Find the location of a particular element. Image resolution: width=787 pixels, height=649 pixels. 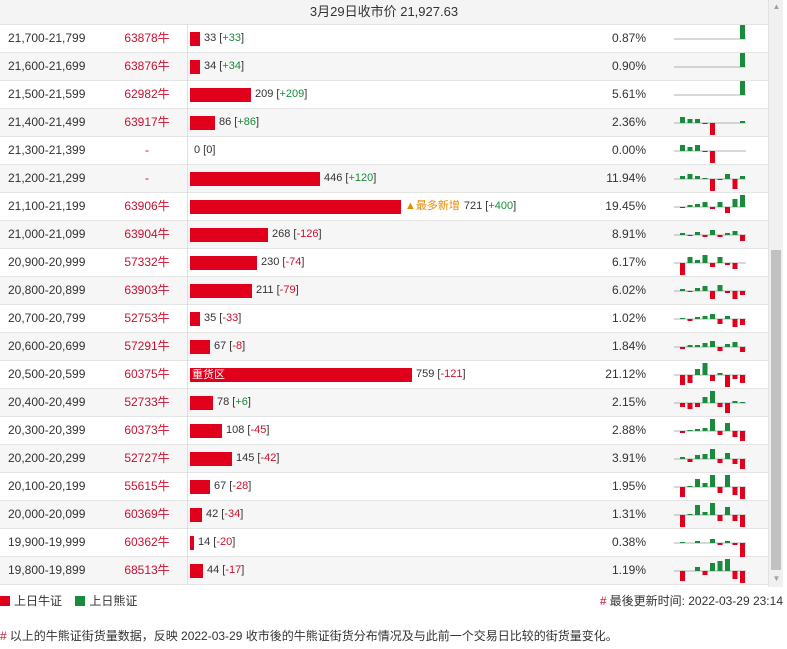

table-row: 20,100-20,199 55615牛 67 [-28] 1.95% is located at coordinates (384, 487).